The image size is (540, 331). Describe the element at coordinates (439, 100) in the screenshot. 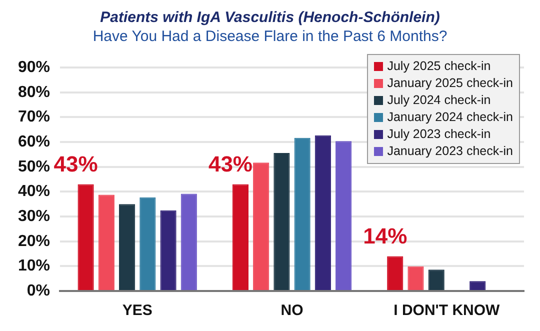

I see `legend-label: July 2024 check-in` at that location.